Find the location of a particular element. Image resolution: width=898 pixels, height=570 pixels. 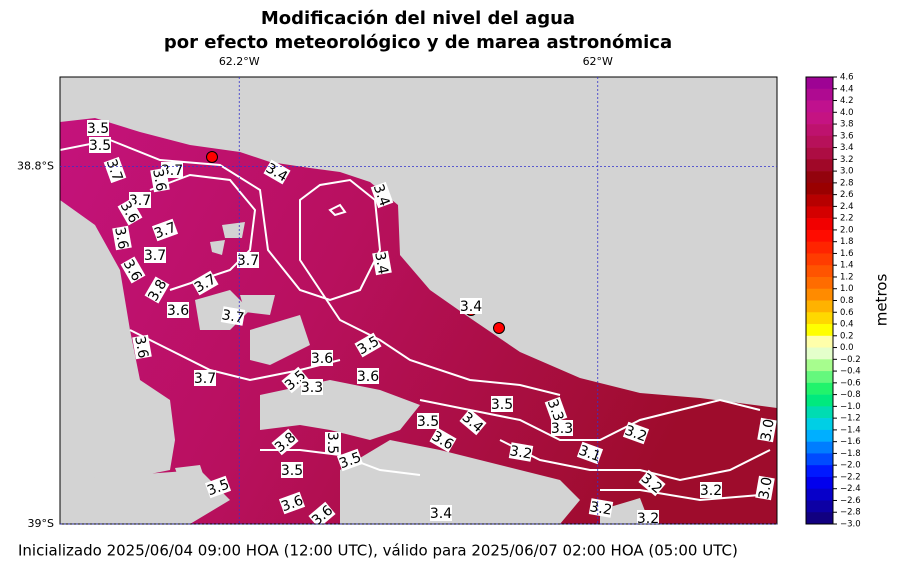

colorbar-tick-label: −2.0 is located at coordinates (850, 466).